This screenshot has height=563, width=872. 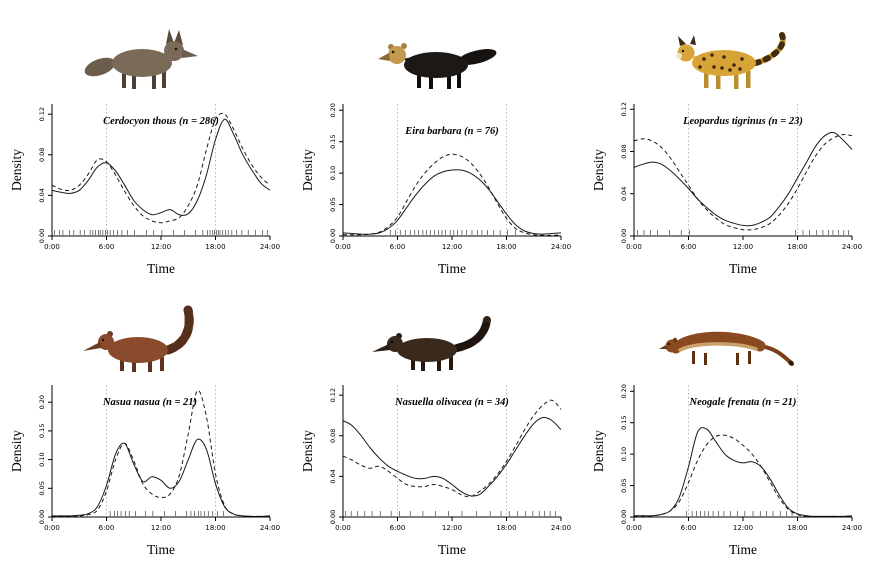 I want to click on plot-title: Leopardus tigrinus (n = 23), so click(x=742, y=121).